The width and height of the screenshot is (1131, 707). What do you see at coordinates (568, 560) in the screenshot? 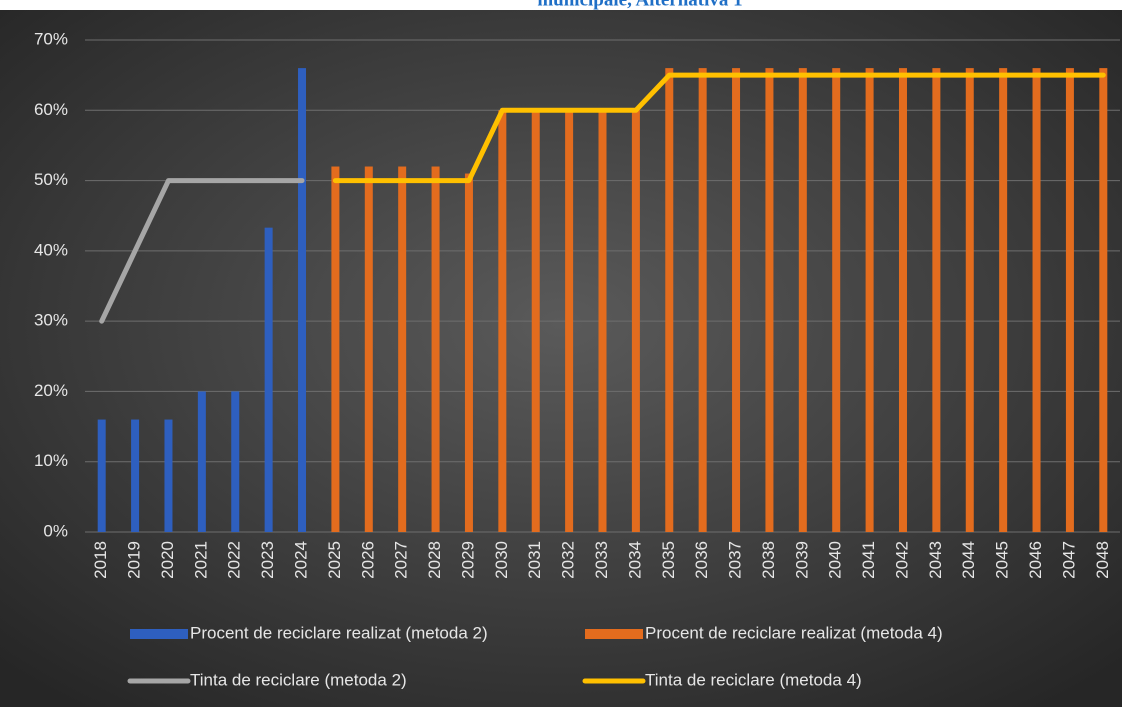
I see `x-tick-label: 2032` at bounding box center [568, 560].